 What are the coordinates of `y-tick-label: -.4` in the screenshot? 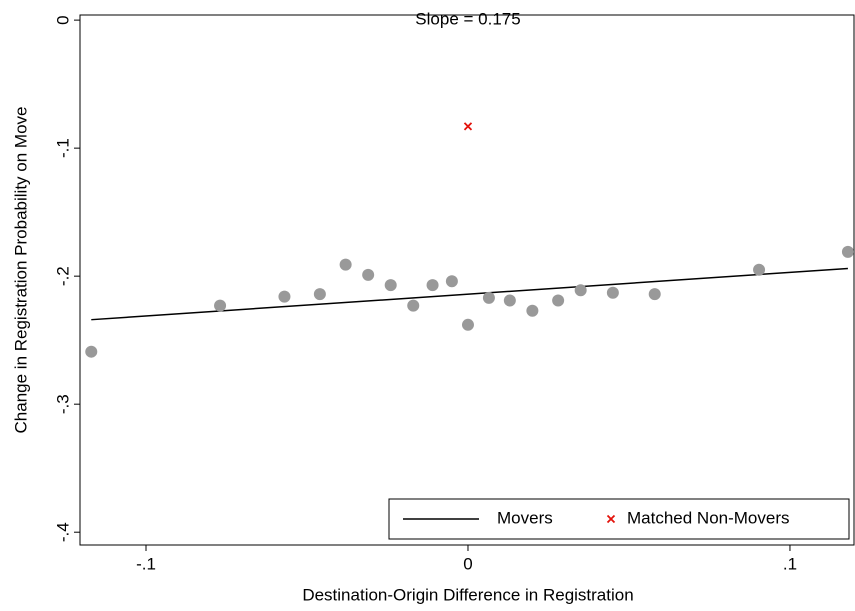 It's located at (62, 532).